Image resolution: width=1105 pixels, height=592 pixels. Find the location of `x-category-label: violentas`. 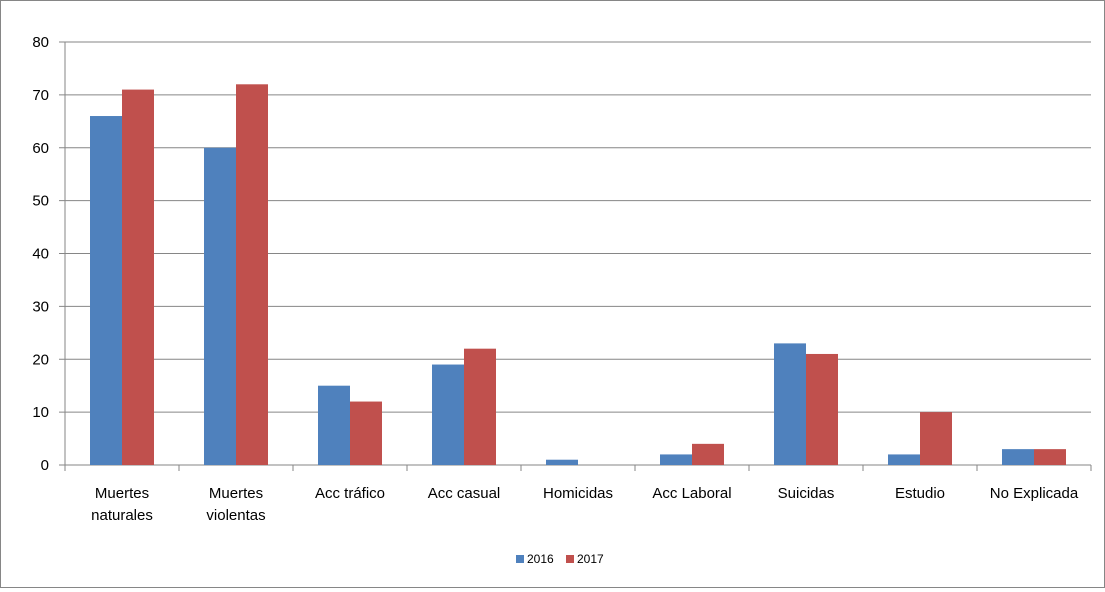

x-category-label: violentas is located at coordinates (235, 515).